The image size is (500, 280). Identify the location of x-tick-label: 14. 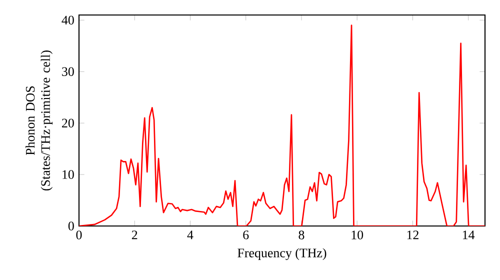
(468, 235).